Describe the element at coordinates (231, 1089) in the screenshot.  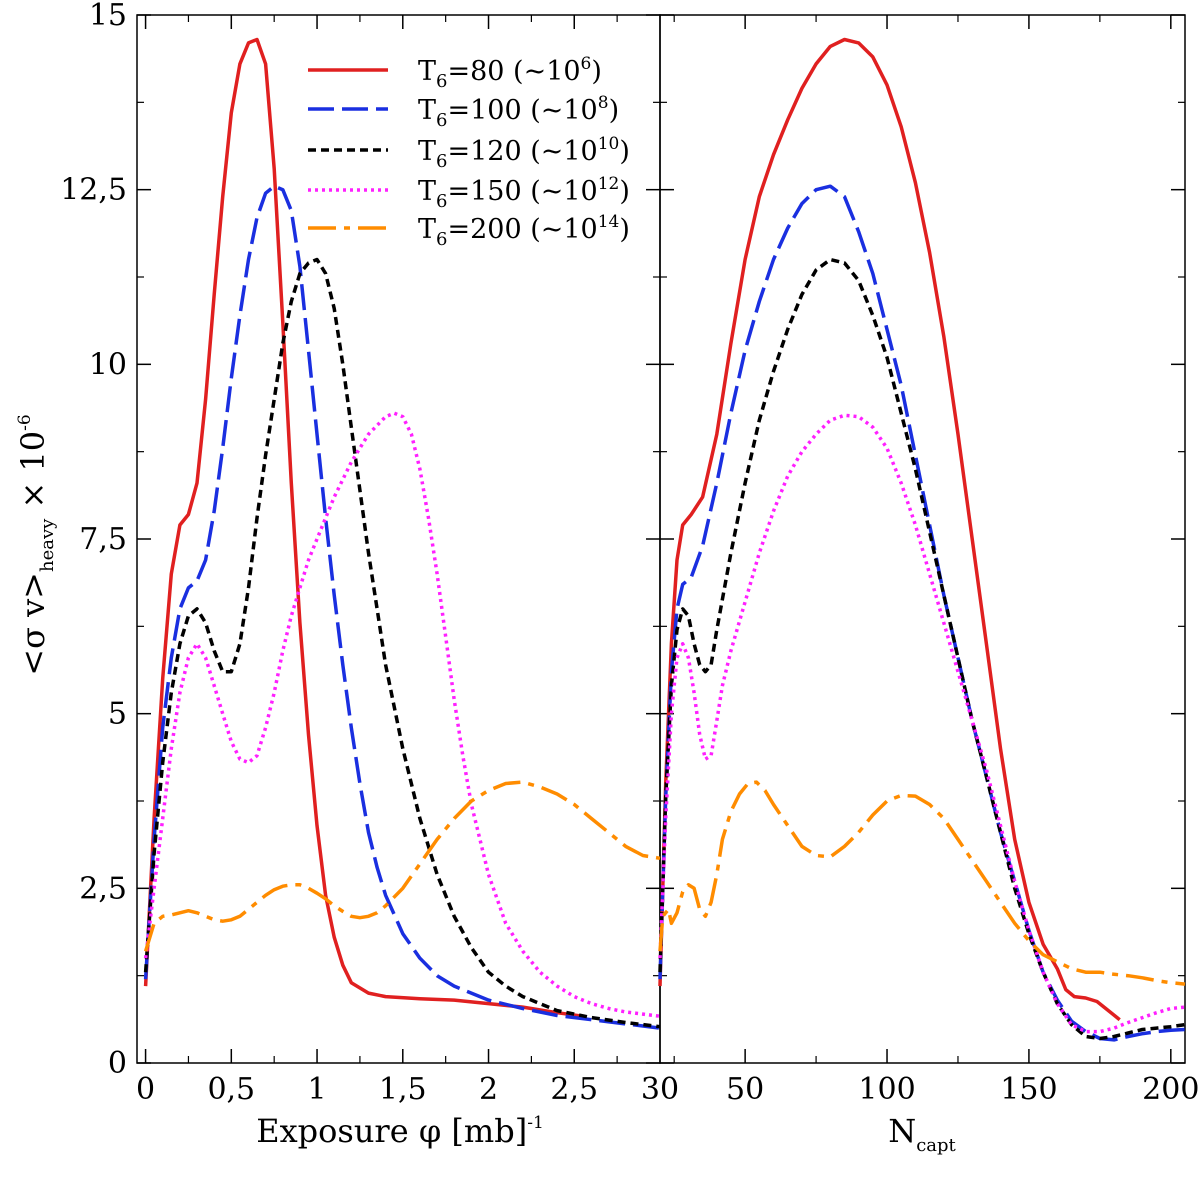
I see `x-tick-label: 0,5` at that location.